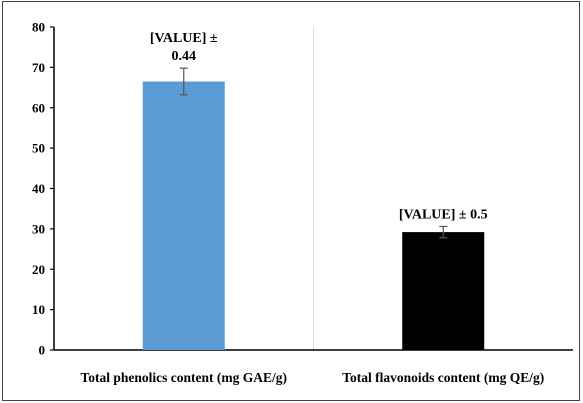  Describe the element at coordinates (38, 269) in the screenshot. I see `y-tick-label: 20` at that location.